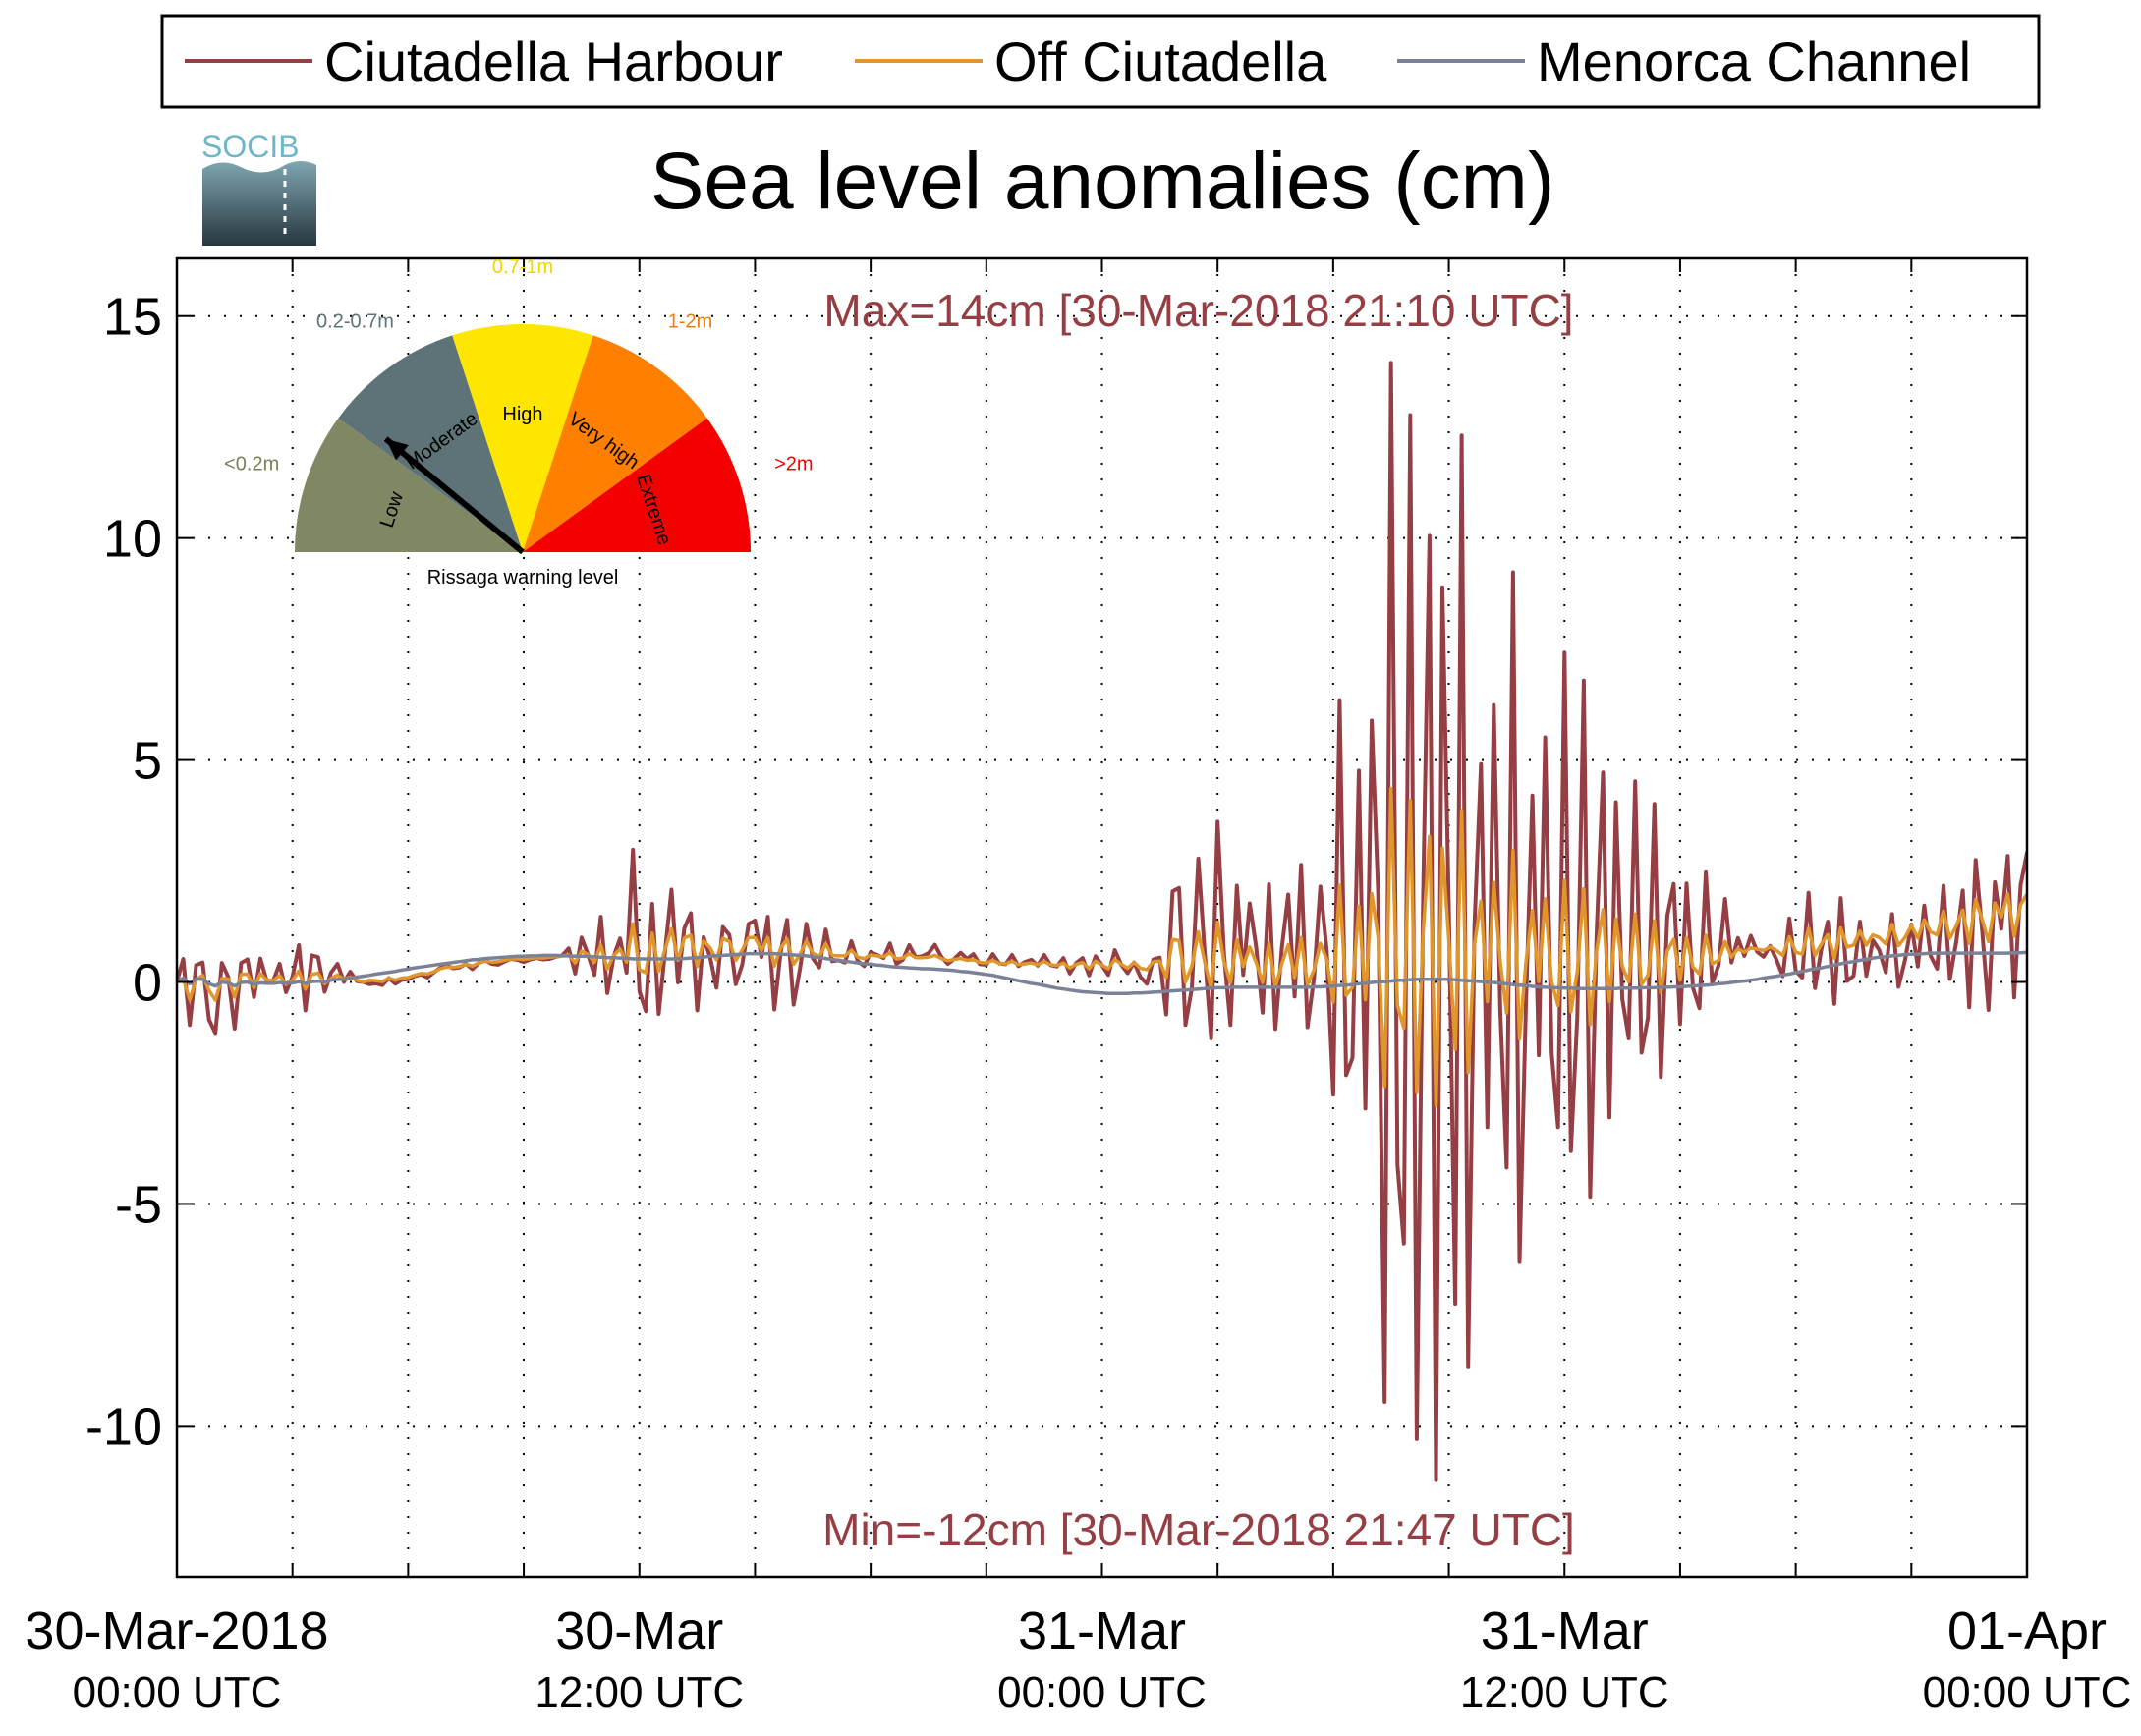  I want to click on gauge-range-label: 0.7-1m, so click(522, 267).